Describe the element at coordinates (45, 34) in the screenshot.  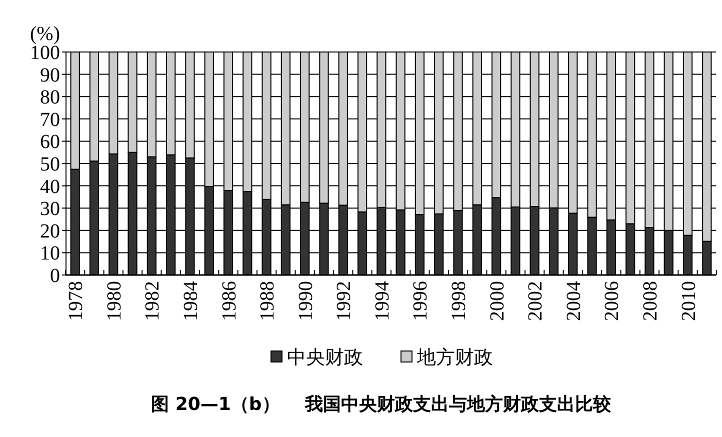
I see `y-axis-title: (%)` at that location.